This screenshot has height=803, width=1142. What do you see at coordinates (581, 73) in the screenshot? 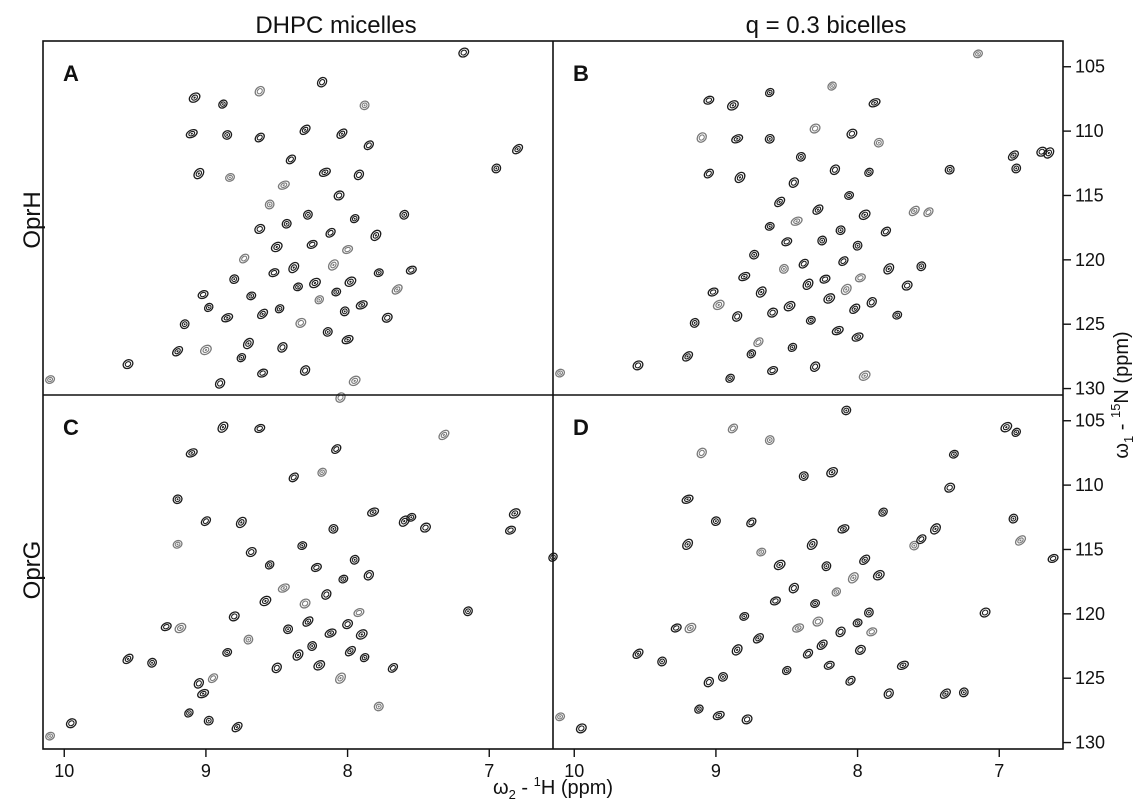
I see `panel-label-b: B` at bounding box center [581, 73].